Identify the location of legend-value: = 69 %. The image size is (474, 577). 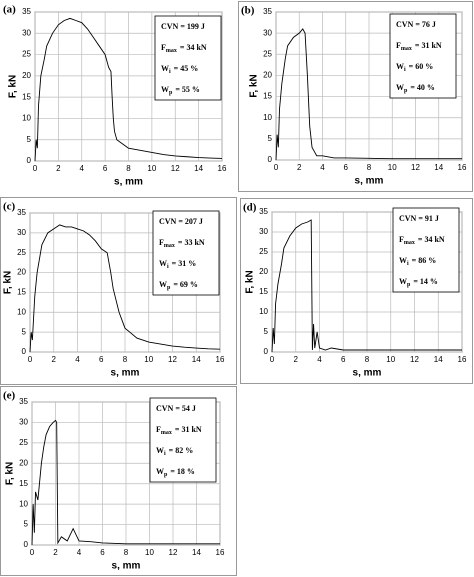
(185, 284).